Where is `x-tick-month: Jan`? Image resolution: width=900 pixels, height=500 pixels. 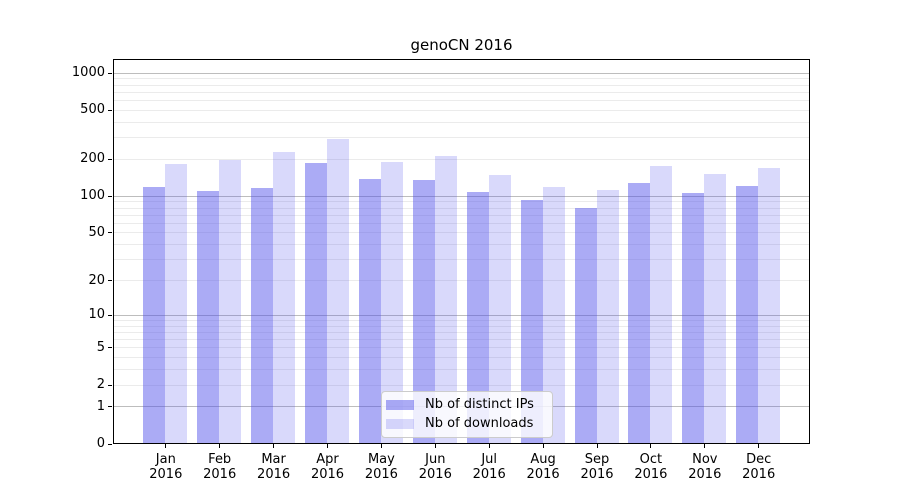
x-tick-month: Jan is located at coordinates (165, 459).